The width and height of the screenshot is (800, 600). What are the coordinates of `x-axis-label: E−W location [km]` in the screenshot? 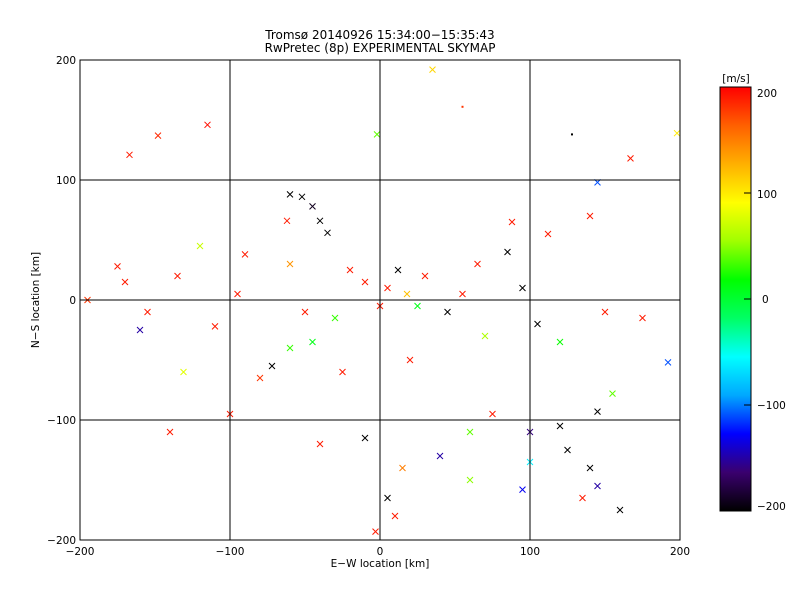 It's located at (380, 564).